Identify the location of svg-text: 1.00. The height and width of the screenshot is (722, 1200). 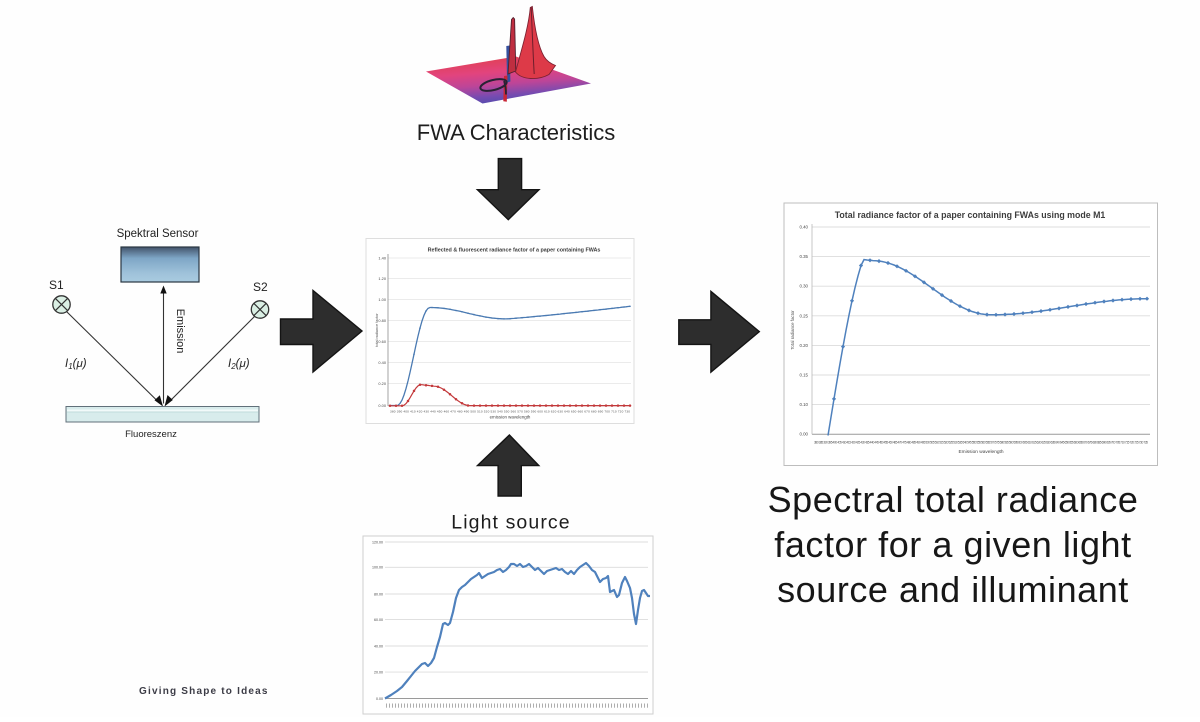
(382, 299).